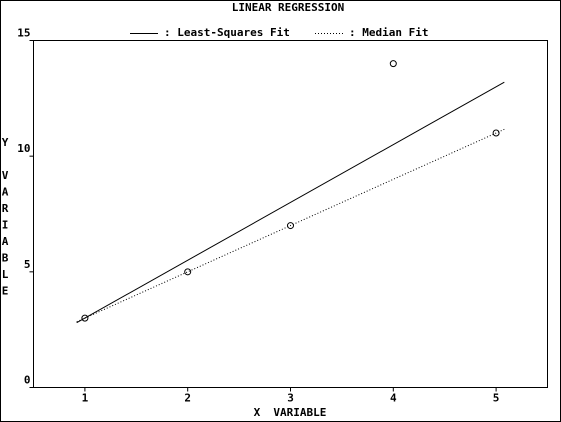 The width and height of the screenshot is (561, 422). Describe the element at coordinates (288, 7) in the screenshot. I see `chart-title: LINEAR REGRESSION` at that location.